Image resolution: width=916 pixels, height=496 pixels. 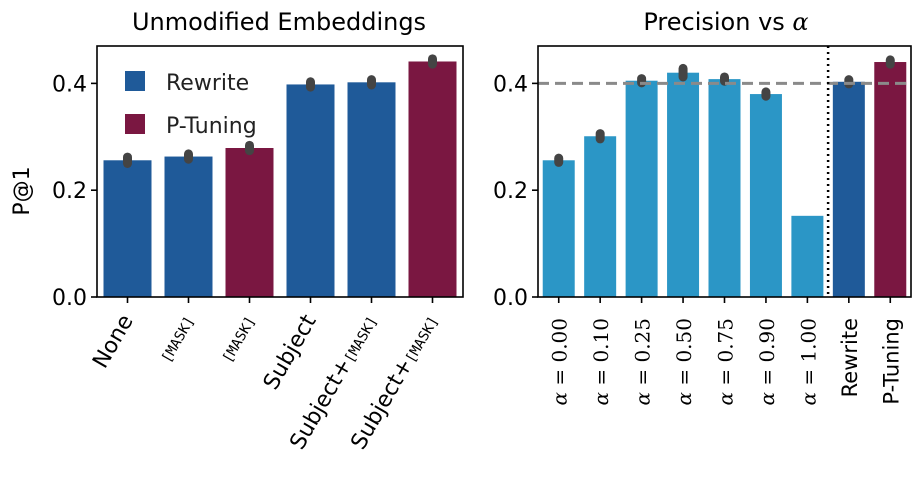 I want to click on x-tick-label: α = 1.00, so click(x=808, y=362).